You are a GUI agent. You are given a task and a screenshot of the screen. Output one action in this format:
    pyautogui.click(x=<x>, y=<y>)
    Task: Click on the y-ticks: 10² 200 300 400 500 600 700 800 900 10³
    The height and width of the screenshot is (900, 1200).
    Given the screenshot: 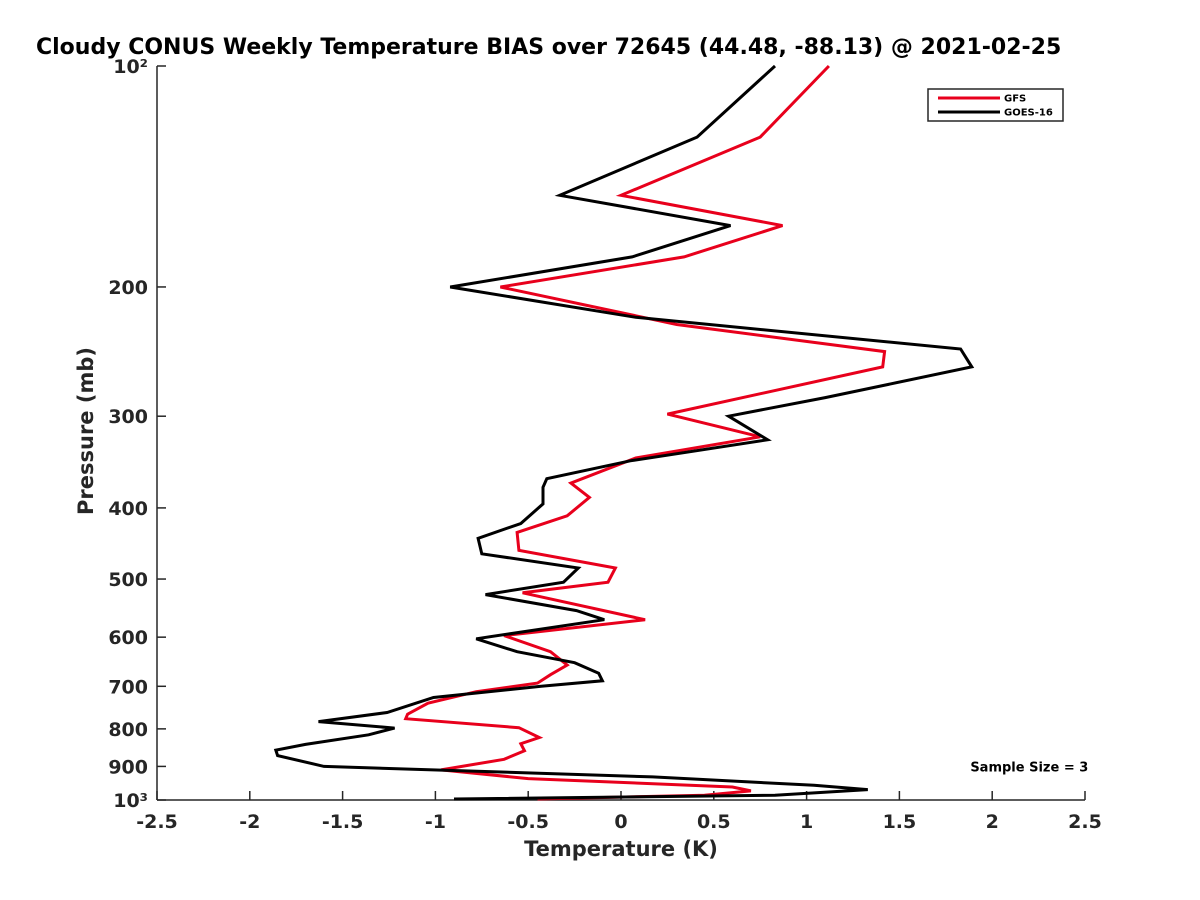 What is the action you would take?
    pyautogui.click(x=137, y=434)
    